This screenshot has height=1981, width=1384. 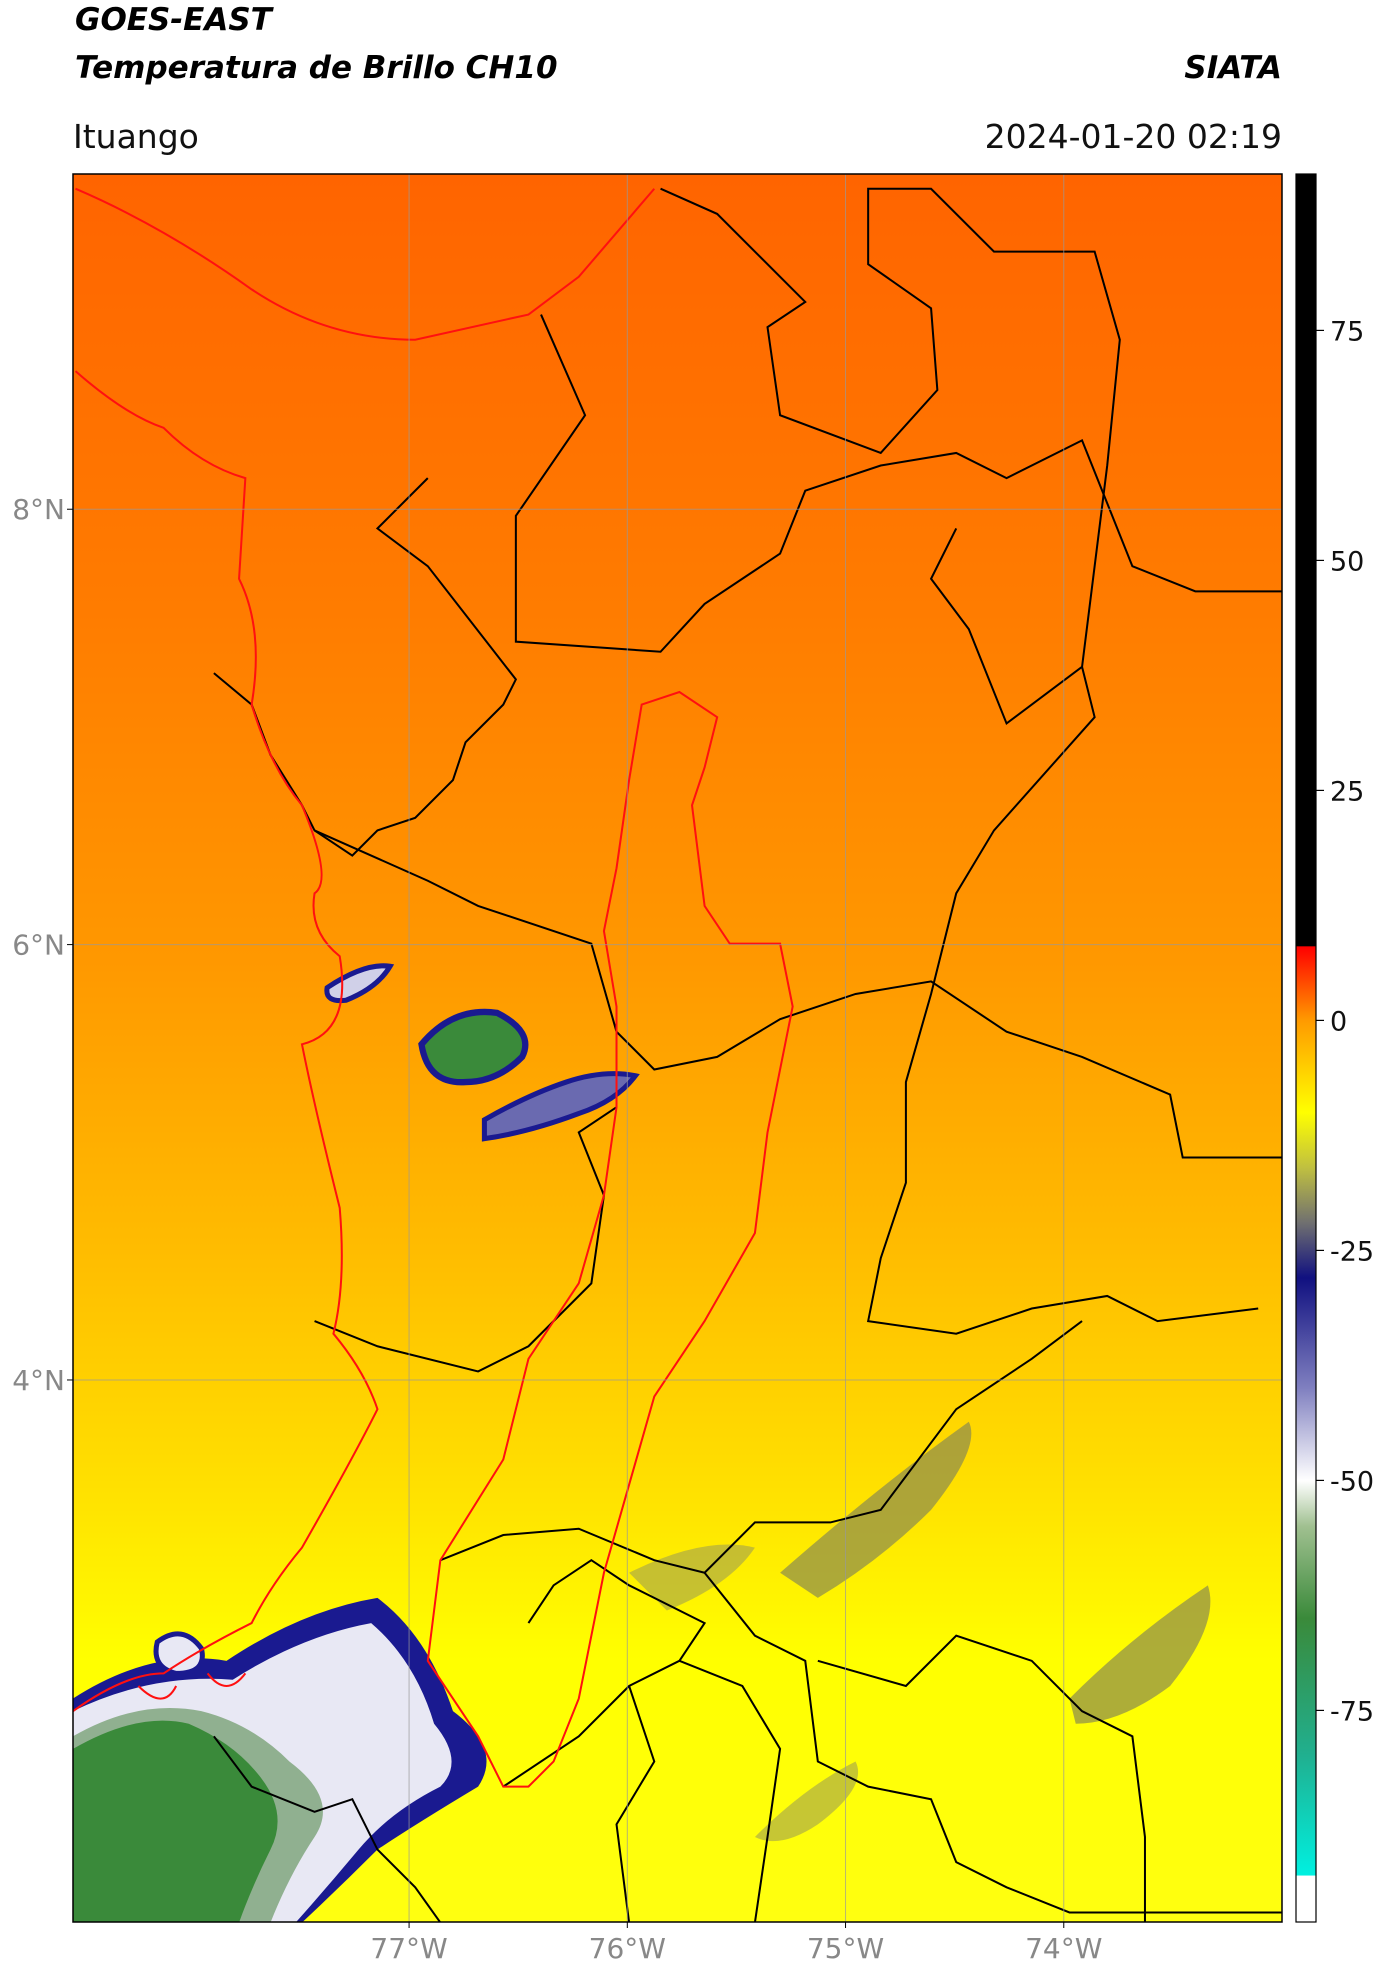 I want to click on y-tick-label: 8°N, so click(x=38, y=509).